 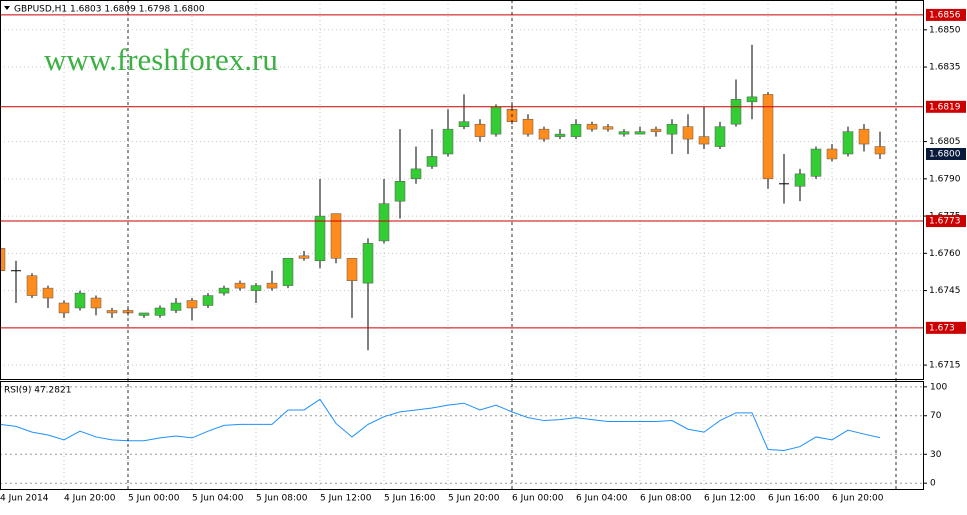 I want to click on y-tick-label: 1.6790, so click(x=945, y=179).